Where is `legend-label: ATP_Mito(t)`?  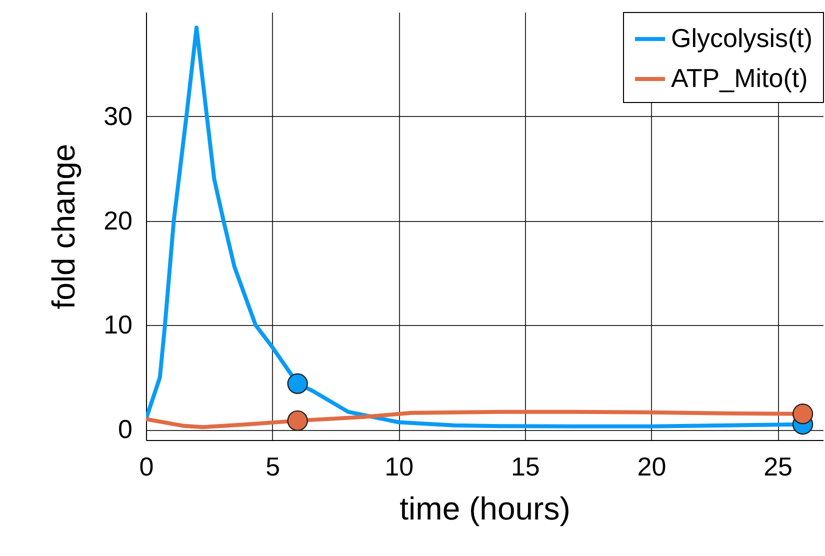 legend-label: ATP_Mito(t) is located at coordinates (739, 78).